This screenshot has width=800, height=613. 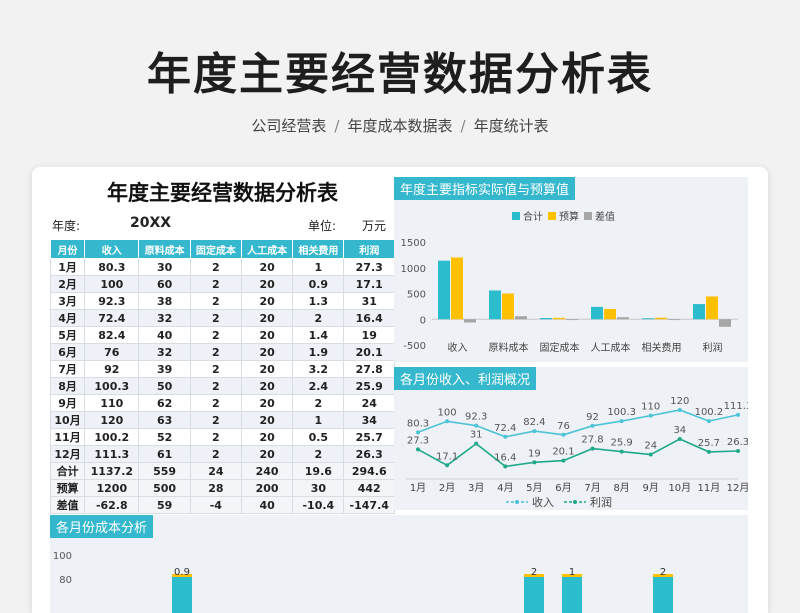 I want to click on table-cell: 25.7, so click(x=369, y=437).